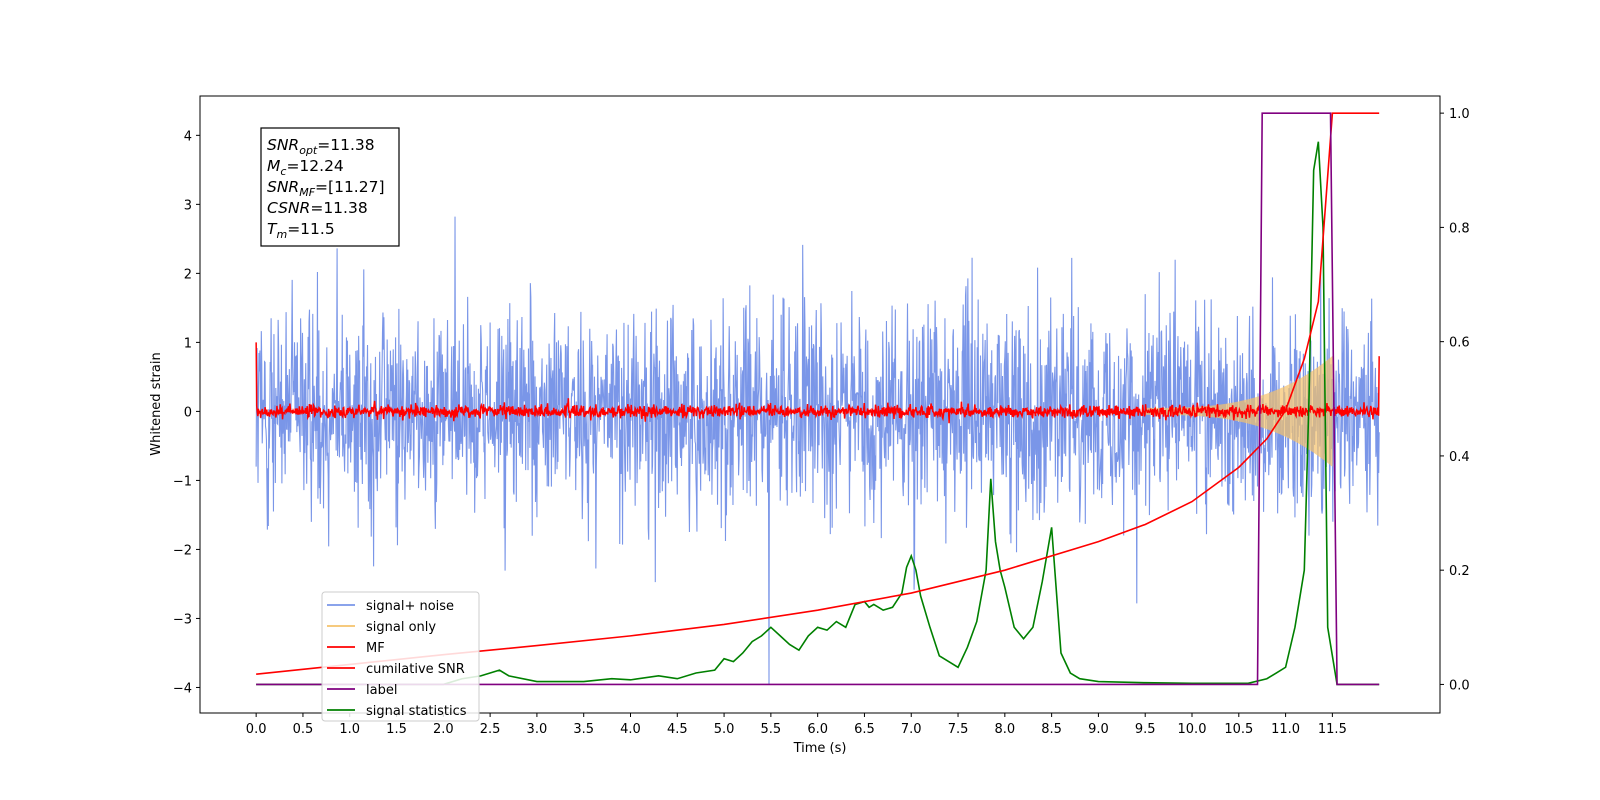  What do you see at coordinates (490, 729) in the screenshot?
I see `x-tick-label: 2.5` at bounding box center [490, 729].